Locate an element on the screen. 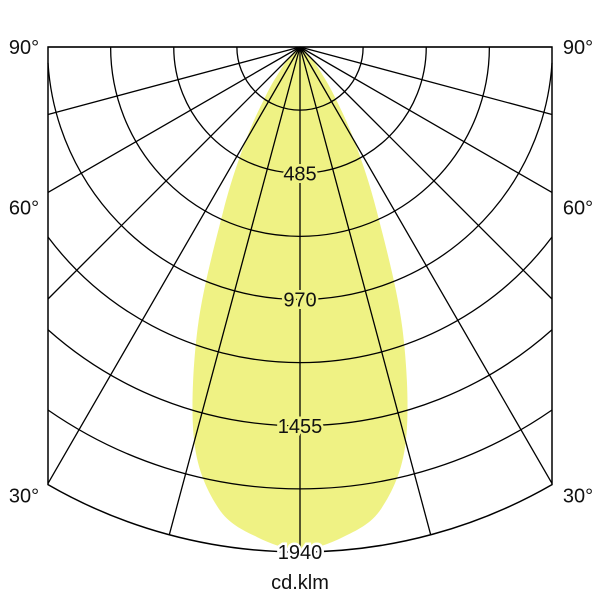  angle-label-right: 30° is located at coordinates (578, 496).